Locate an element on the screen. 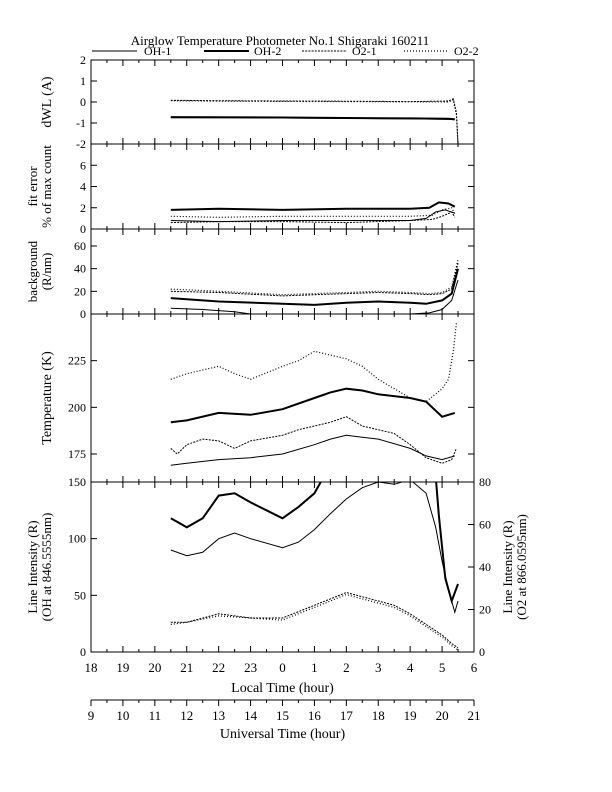  series-oh-2-dwl is located at coordinates (312, 118).